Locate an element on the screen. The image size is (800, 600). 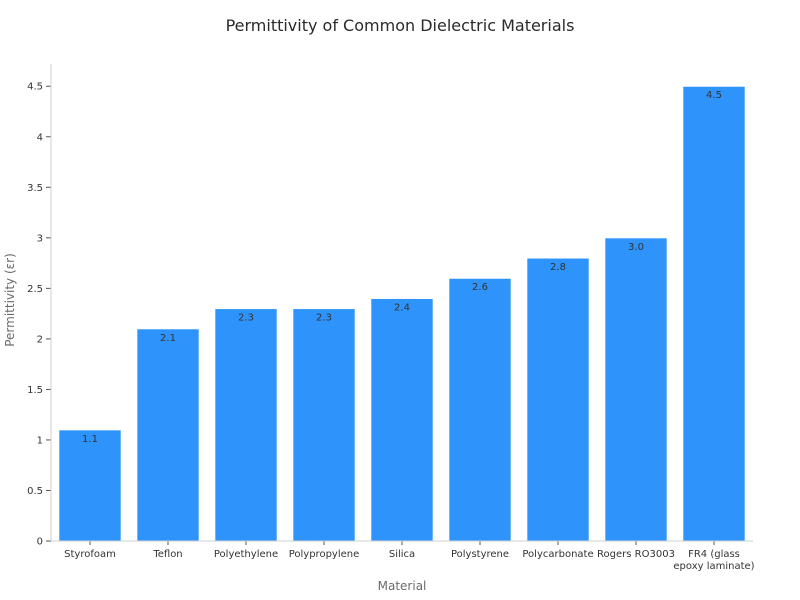
x-tick-label: Styrofoam is located at coordinates (90, 554).